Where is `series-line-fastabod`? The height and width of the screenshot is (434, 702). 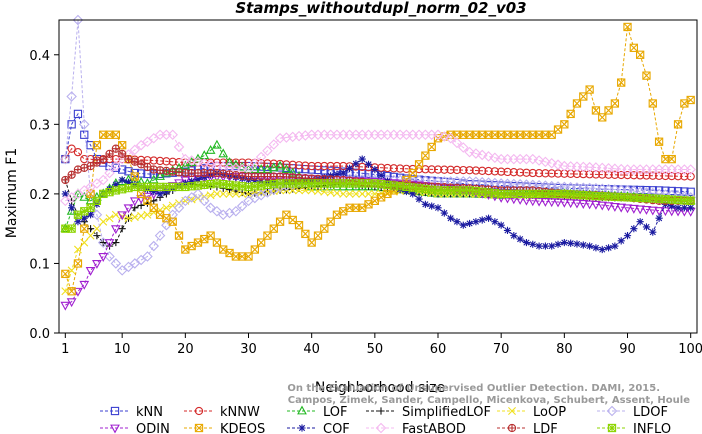 series-line-fastabod is located at coordinates (378, 168).